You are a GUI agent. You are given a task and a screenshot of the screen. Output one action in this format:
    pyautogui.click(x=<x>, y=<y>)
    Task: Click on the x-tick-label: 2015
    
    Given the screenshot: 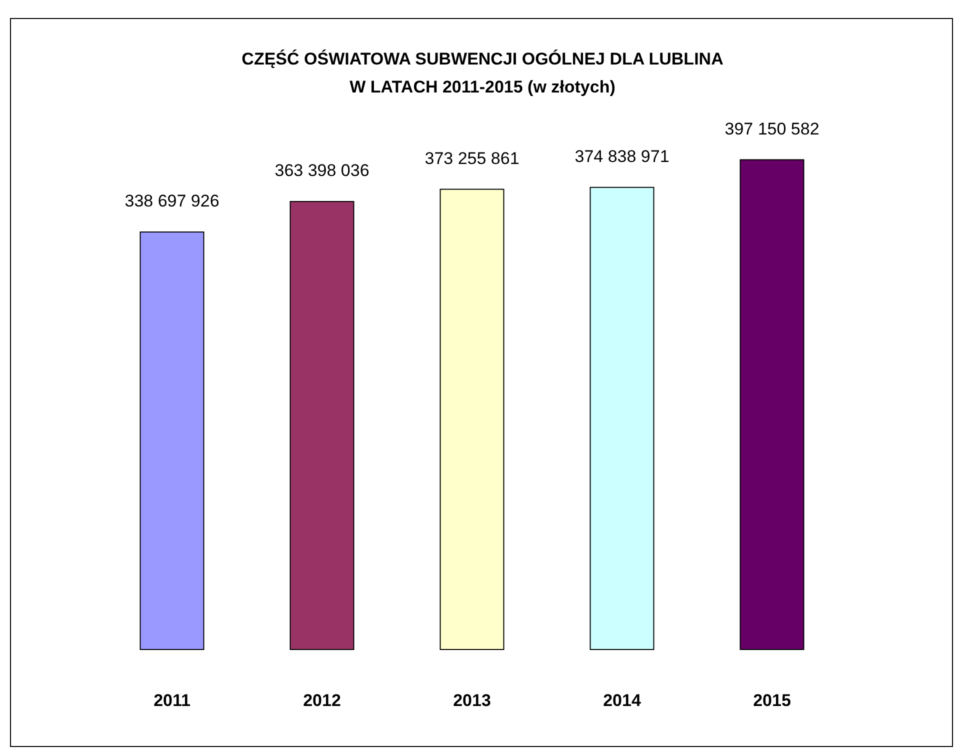 What is the action you would take?
    pyautogui.click(x=772, y=700)
    